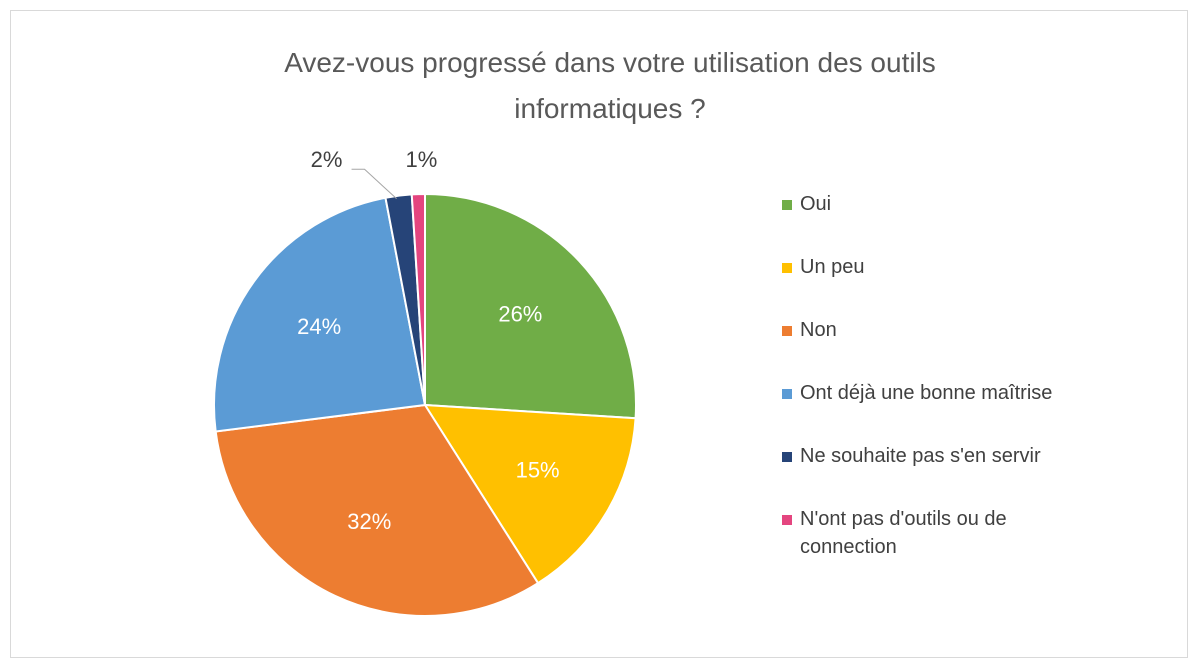 This screenshot has height=668, width=1197. What do you see at coordinates (374, 184) in the screenshot?
I see `leader-line` at bounding box center [374, 184].